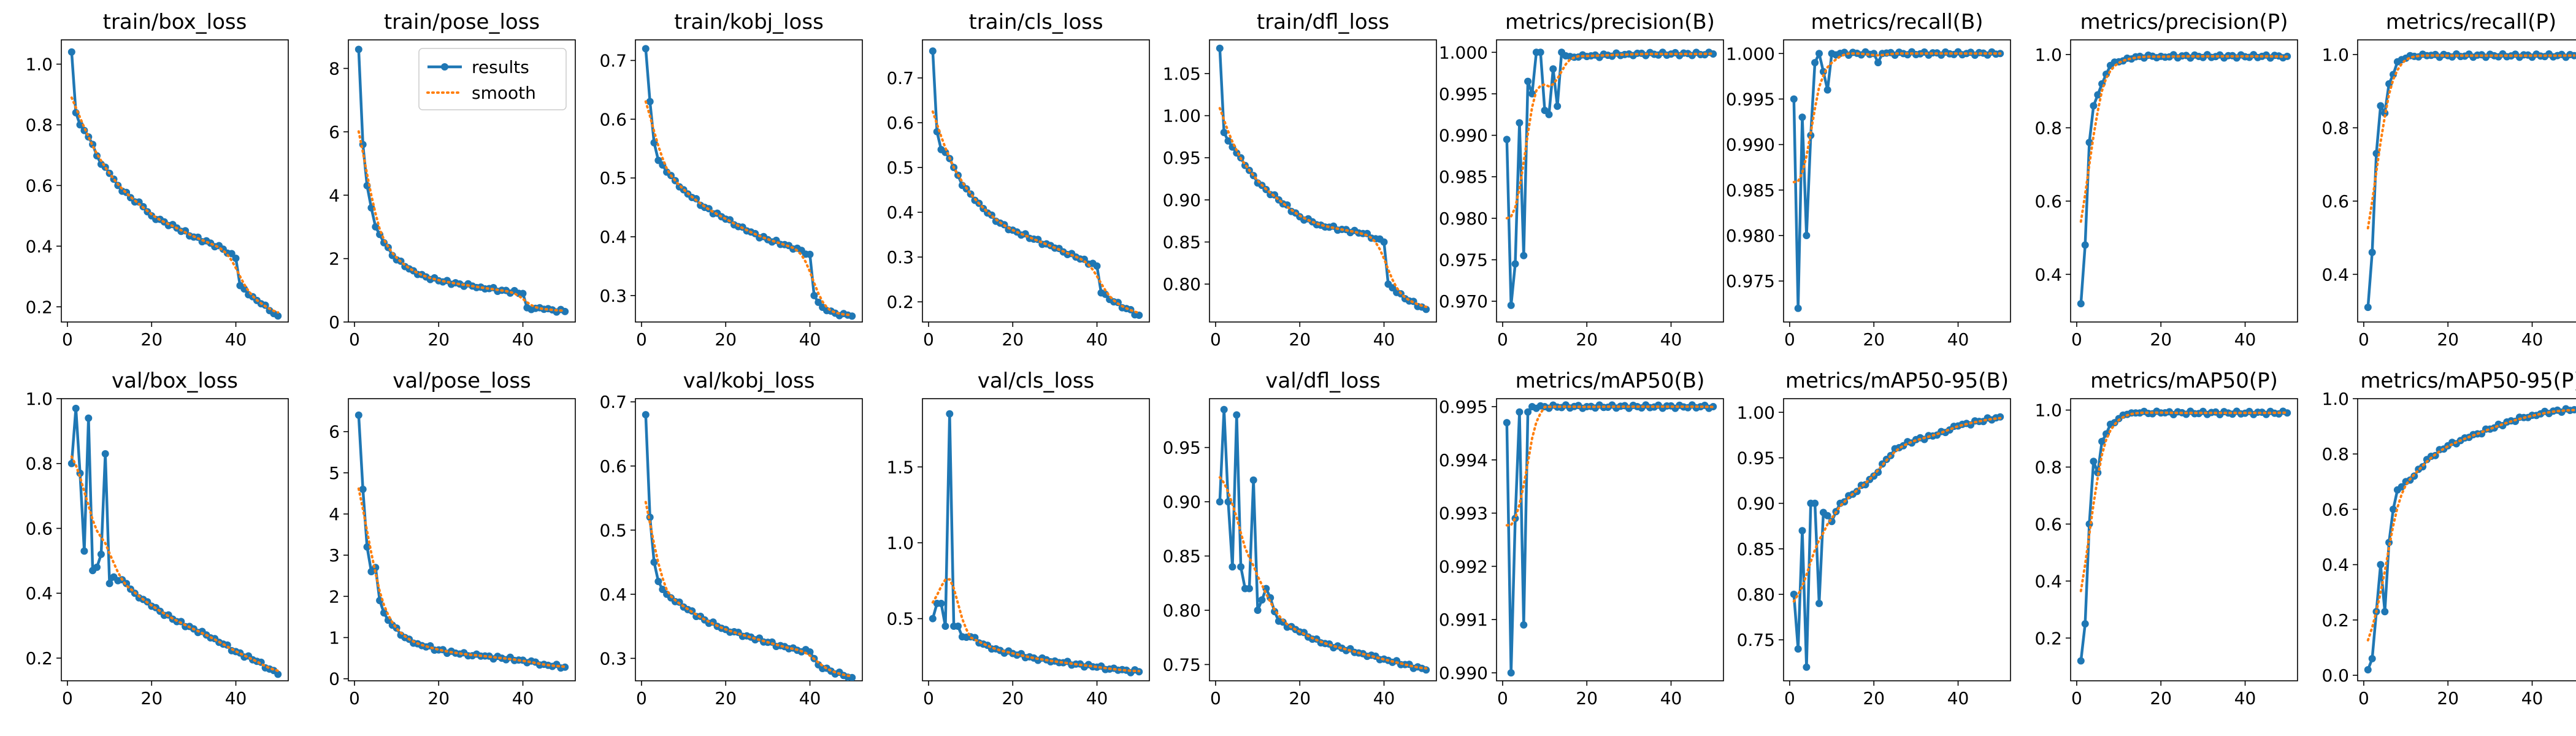  What do you see at coordinates (175, 381) in the screenshot?
I see `chart-title: val/box_loss` at bounding box center [175, 381].